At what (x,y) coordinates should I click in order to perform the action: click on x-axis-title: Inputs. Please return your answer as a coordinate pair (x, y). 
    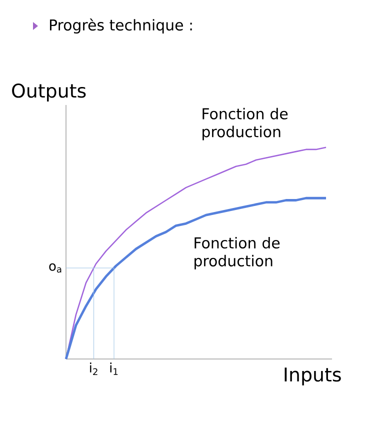
    Looking at the image, I should click on (312, 377).